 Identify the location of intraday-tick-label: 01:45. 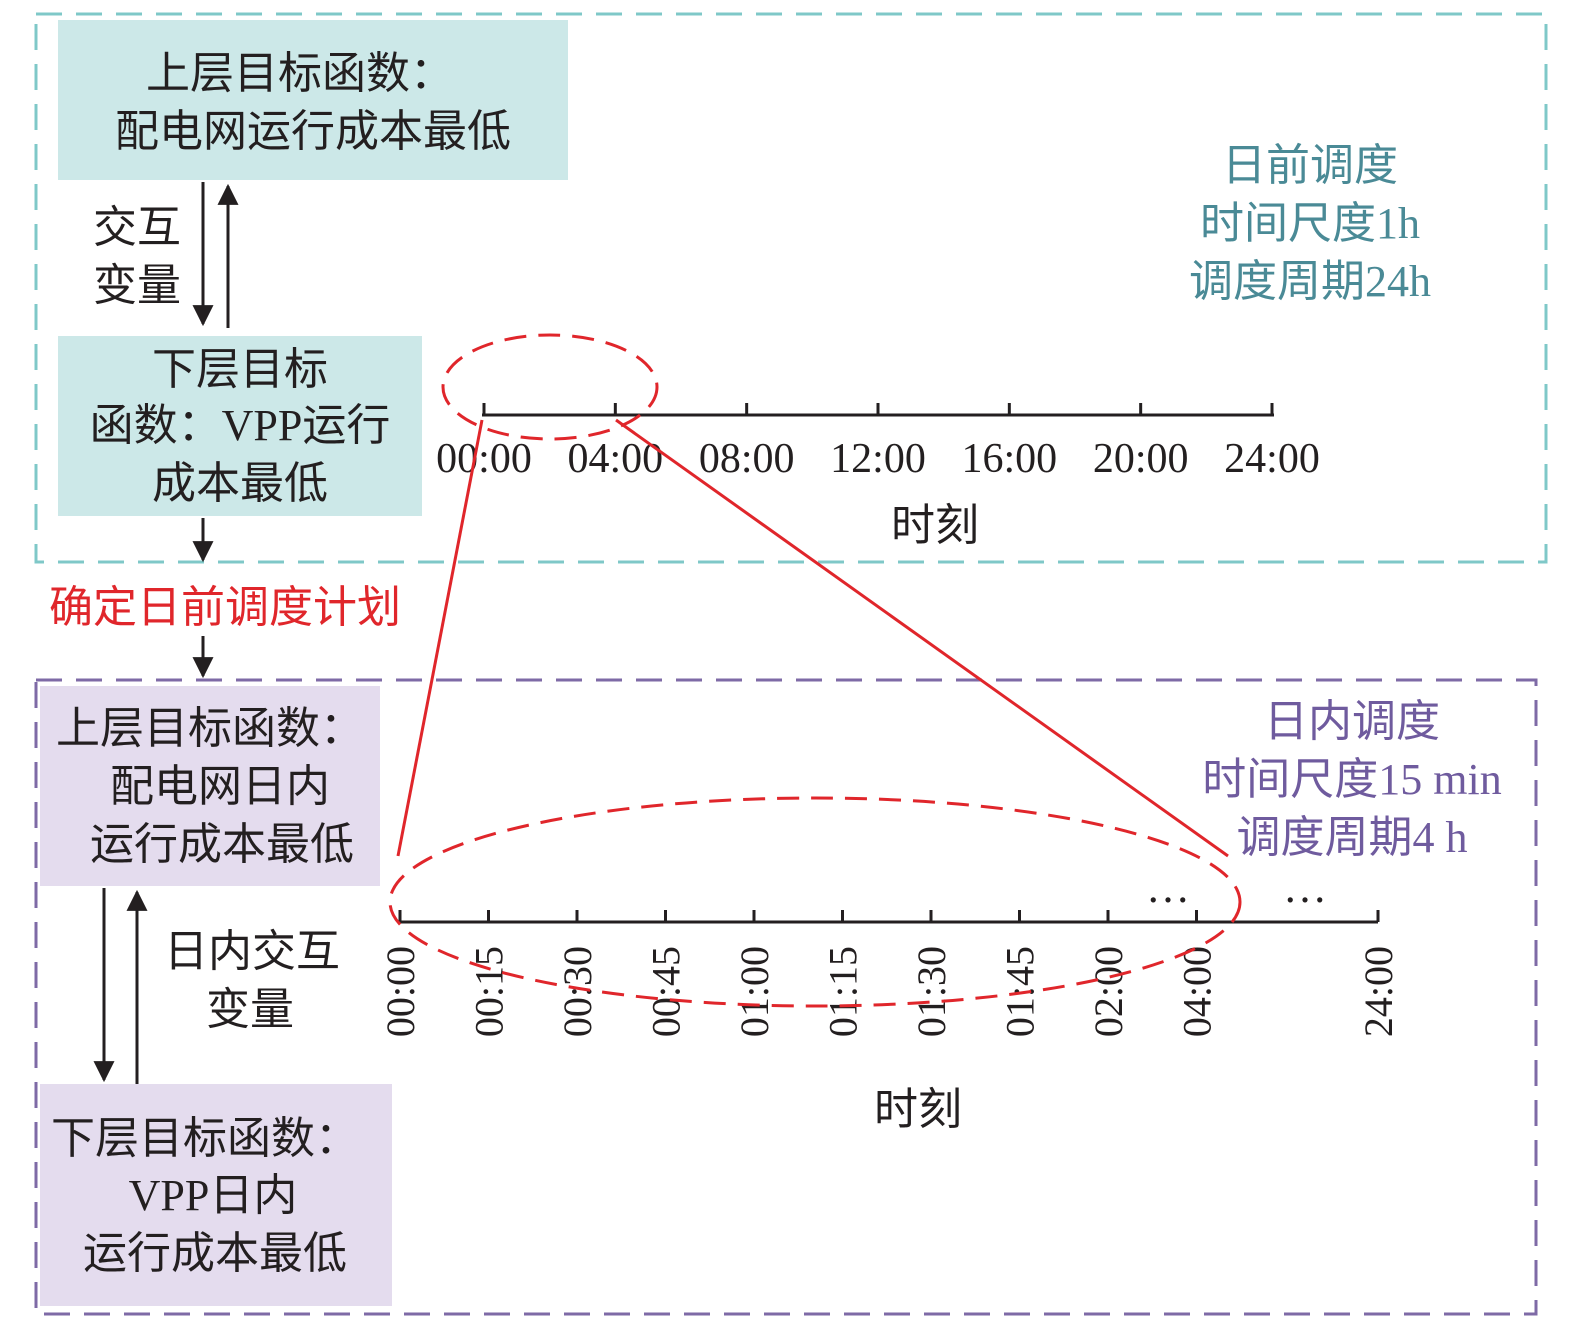
(1020, 991).